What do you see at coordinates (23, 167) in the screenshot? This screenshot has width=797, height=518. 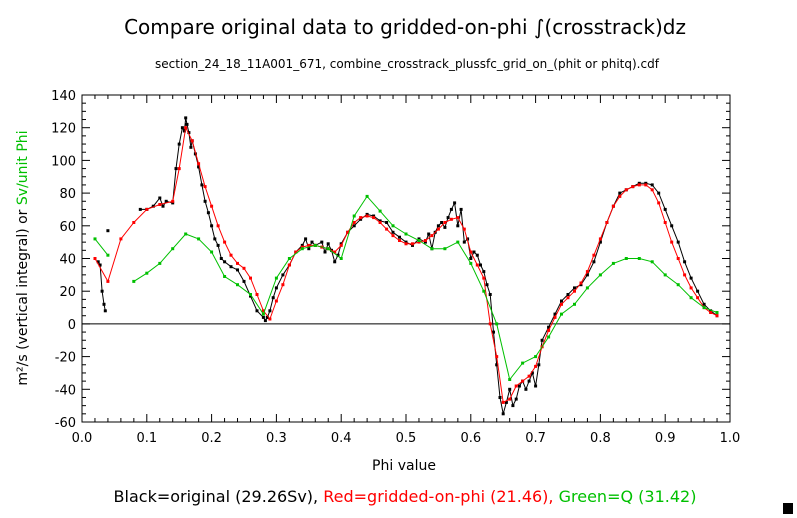 I see `y-axis-label-green: Sv/unit Phi` at bounding box center [23, 167].